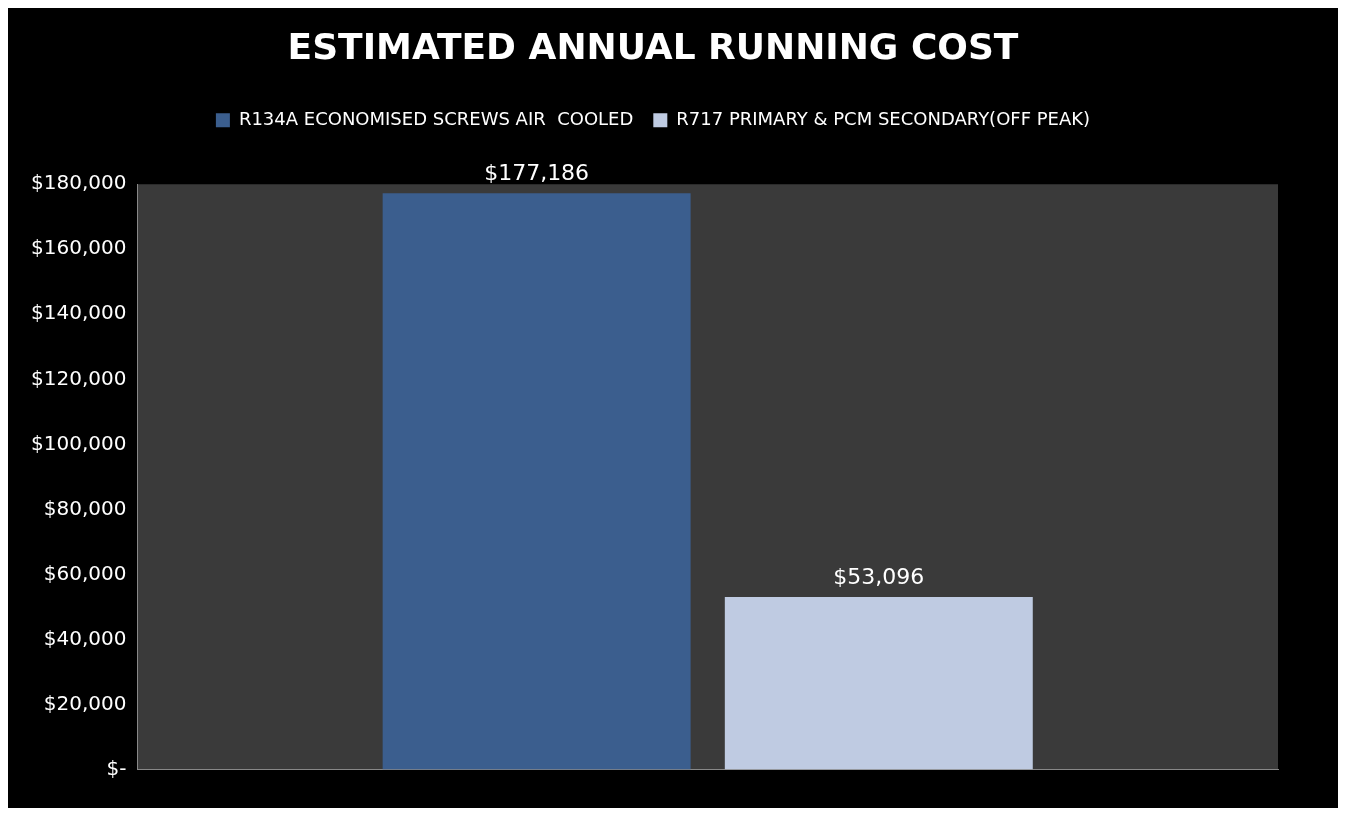 The height and width of the screenshot is (828, 1351). Describe the element at coordinates (78, 312) in the screenshot. I see `y-tick-label: $140,000` at that location.